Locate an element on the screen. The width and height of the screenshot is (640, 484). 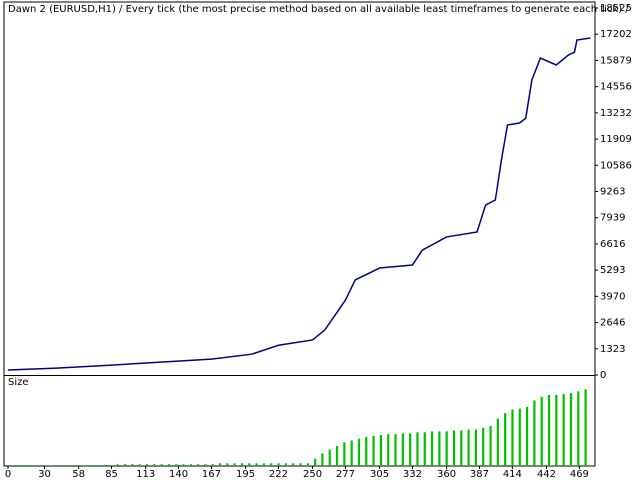
y-tick-label: 0 is located at coordinates (603, 375).